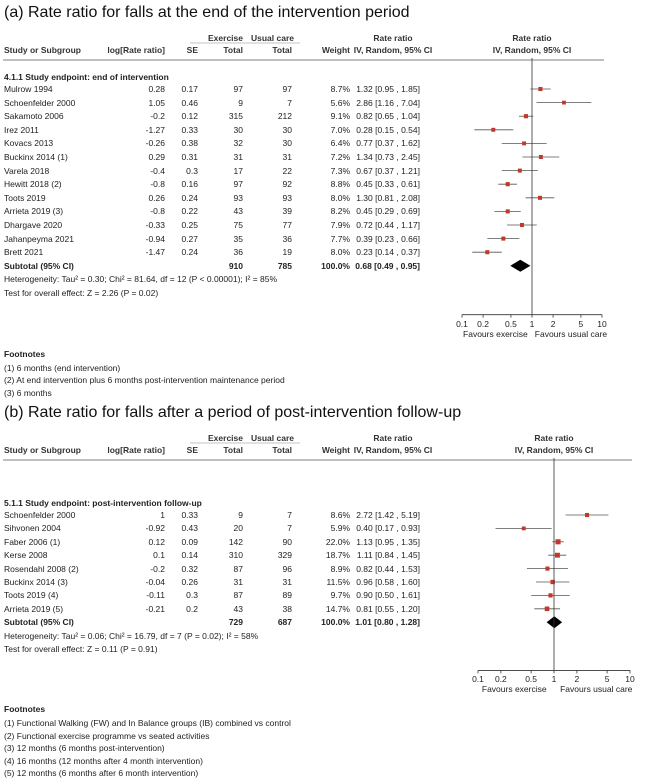 The image size is (658, 778). I want to click on panel-a-row-6-exercise-total: 31, so click(238, 157).